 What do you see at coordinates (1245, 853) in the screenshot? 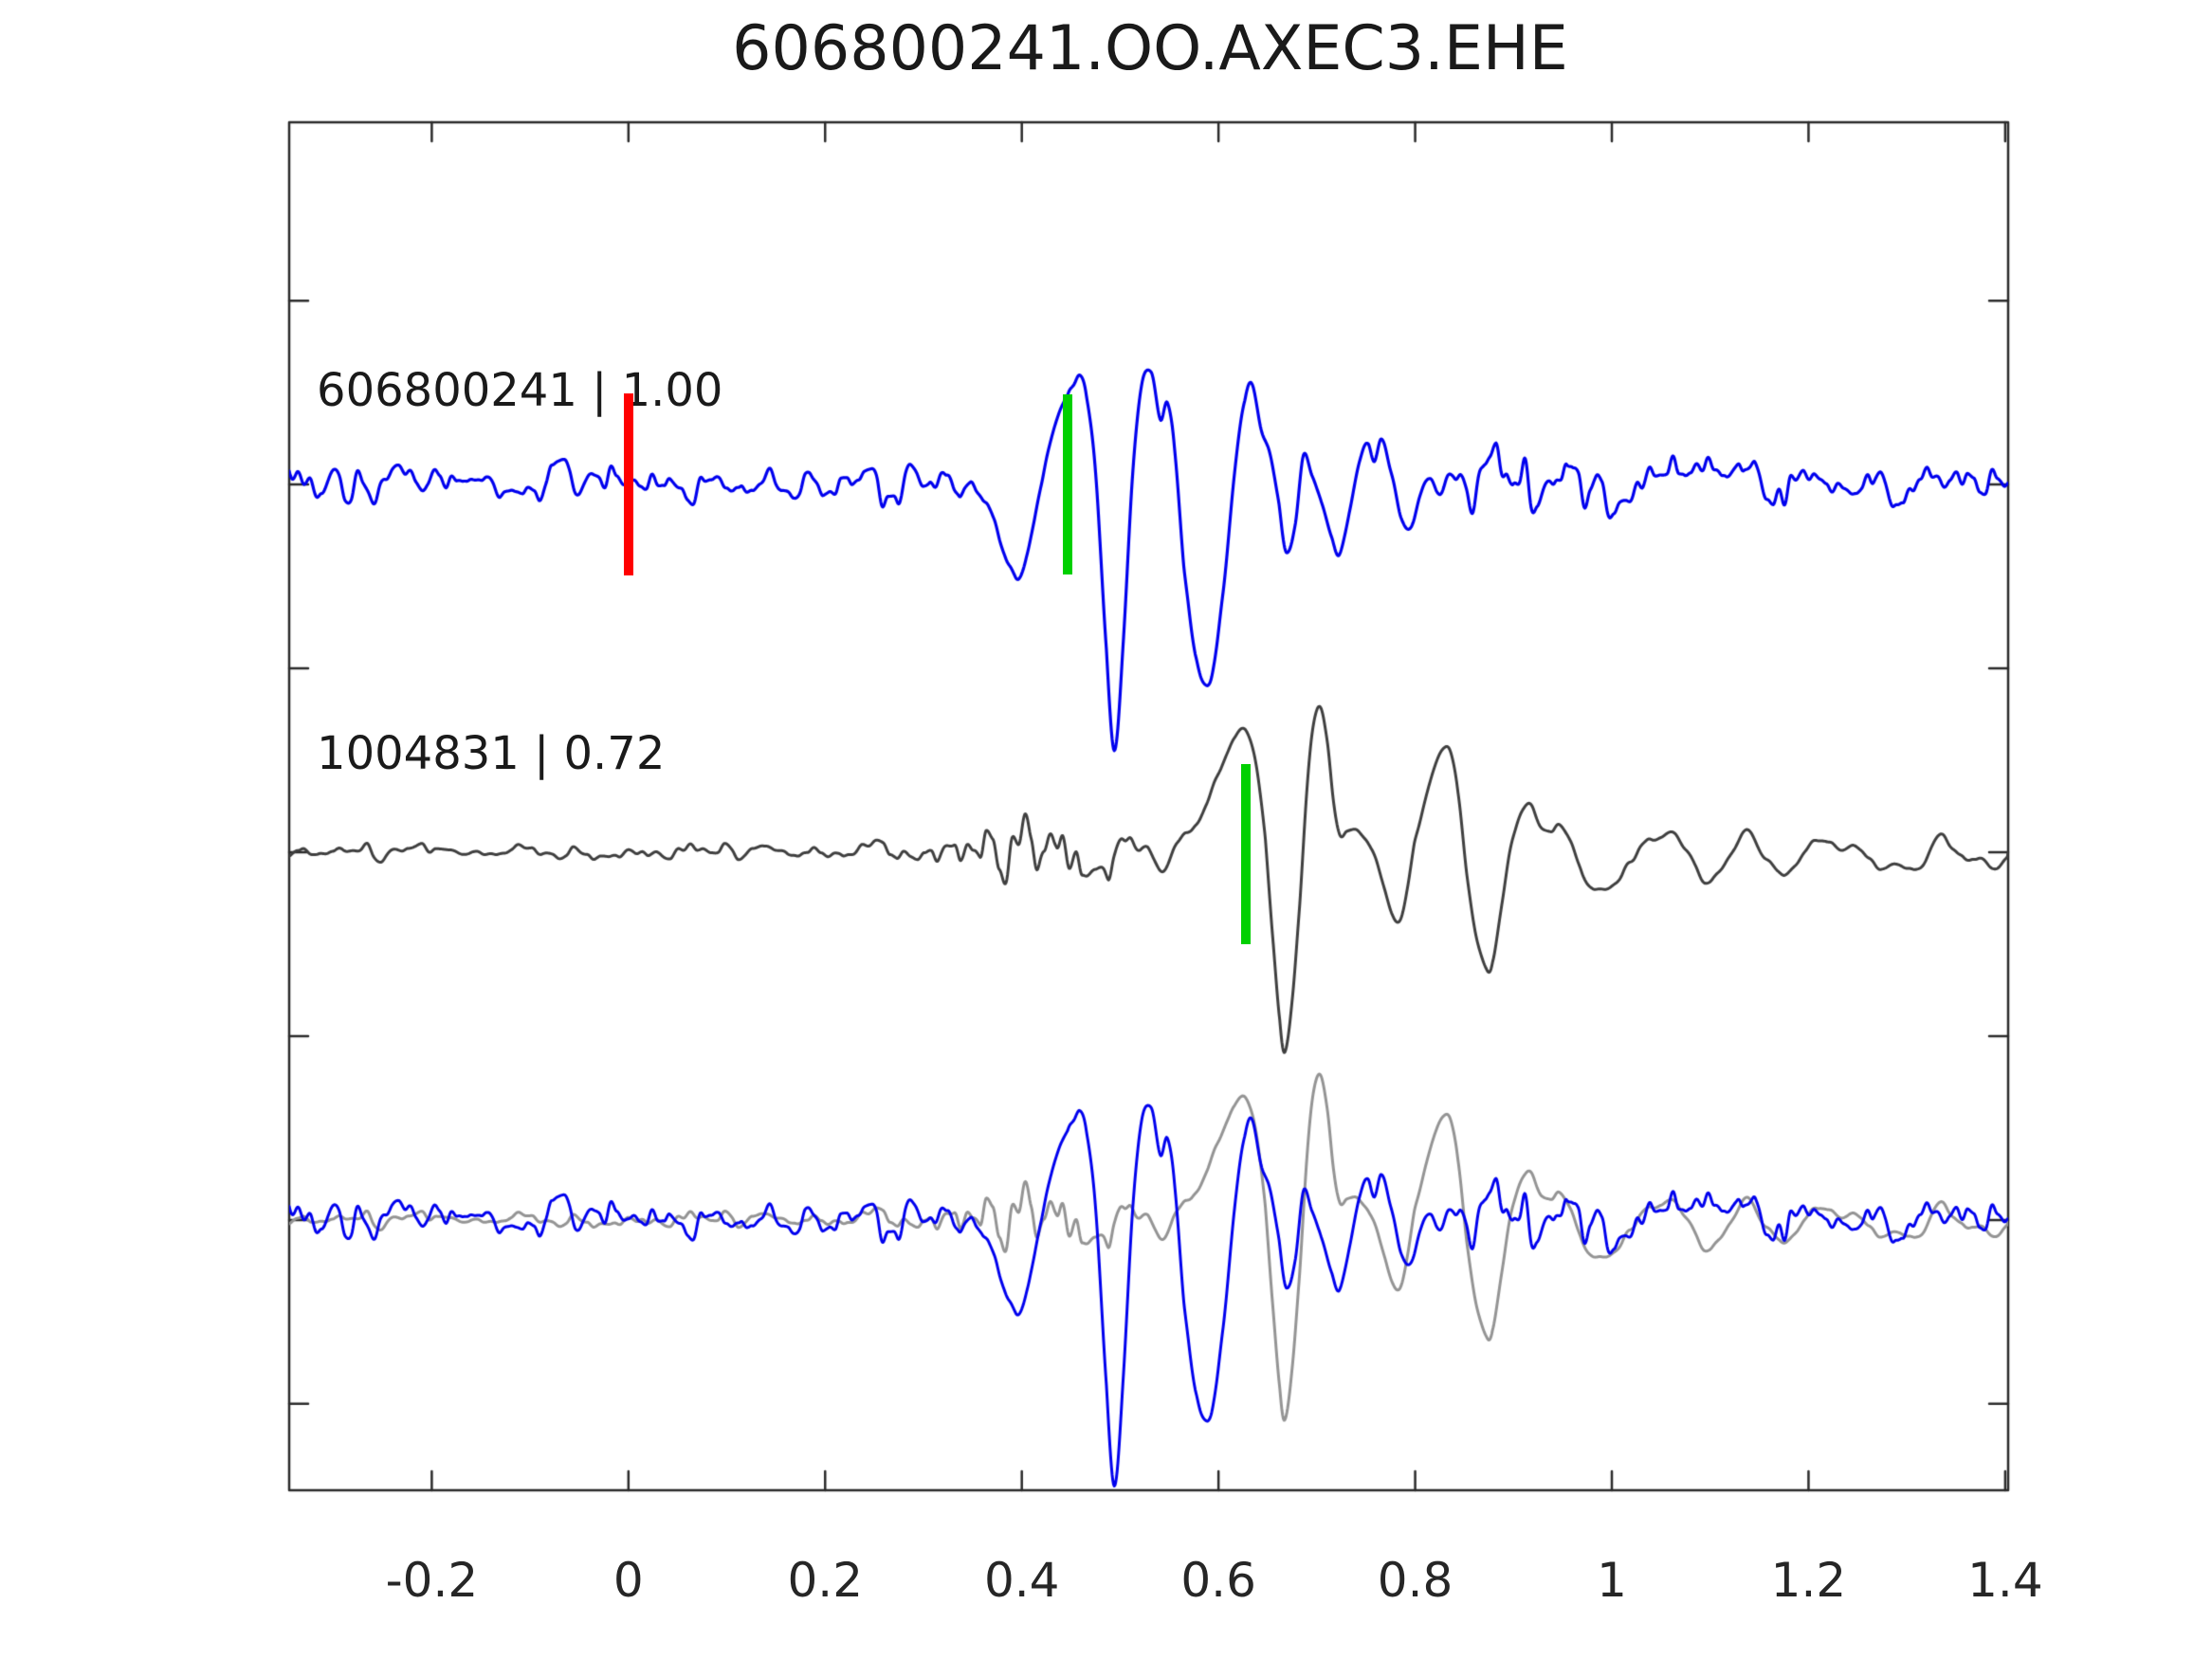
I see `detection-pick-marker` at bounding box center [1245, 853].